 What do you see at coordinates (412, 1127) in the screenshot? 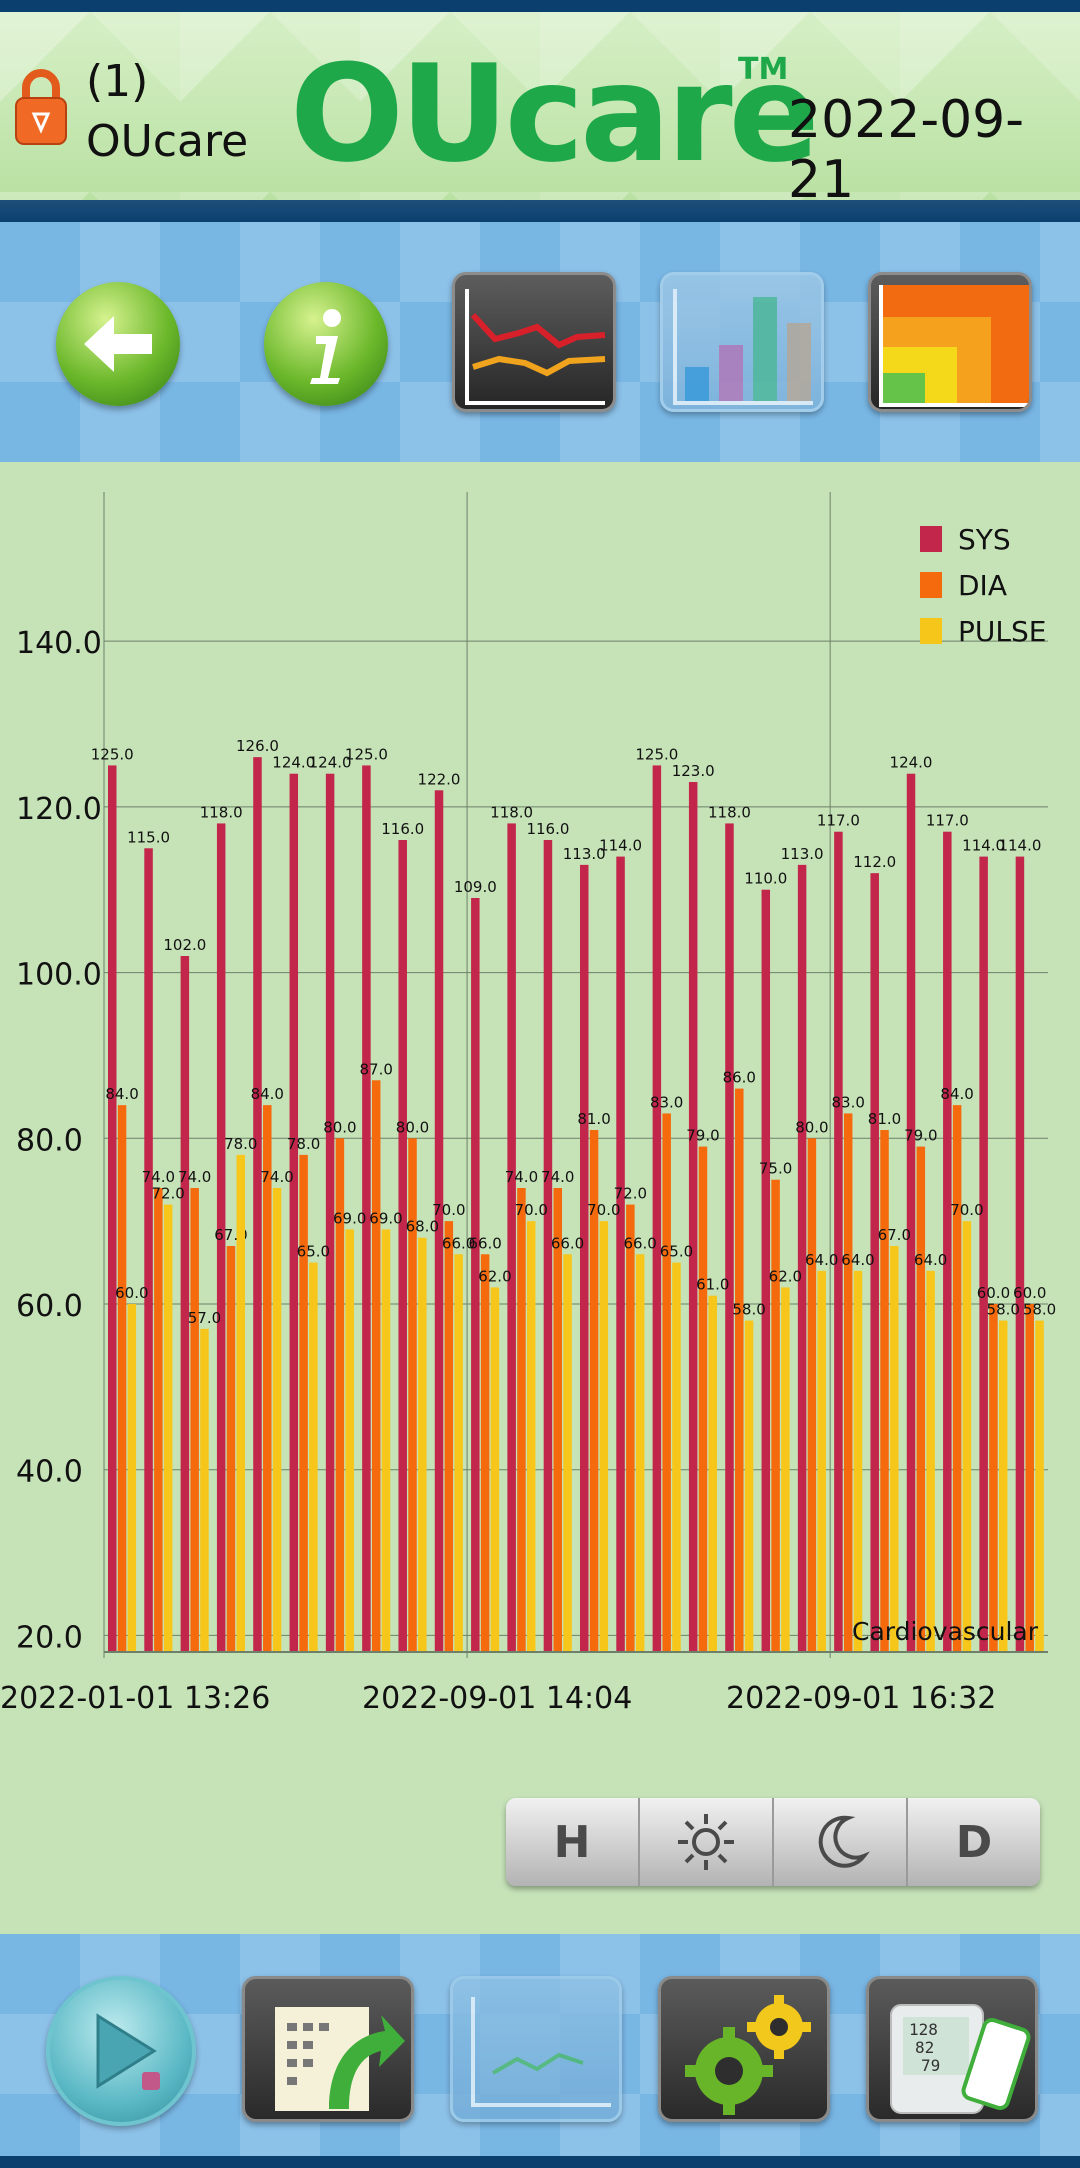
I see `data-label: 80.0` at bounding box center [412, 1127].